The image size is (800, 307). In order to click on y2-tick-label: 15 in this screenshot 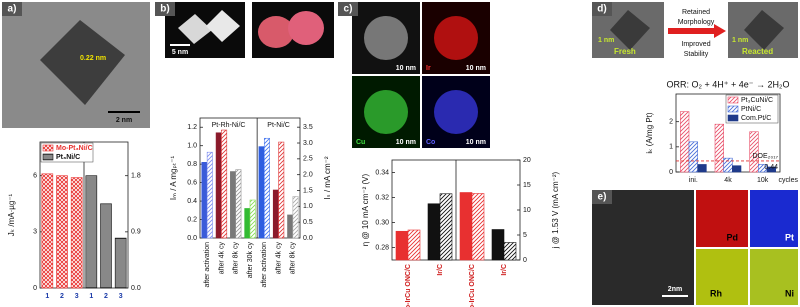, I will do `click(527, 185)`.